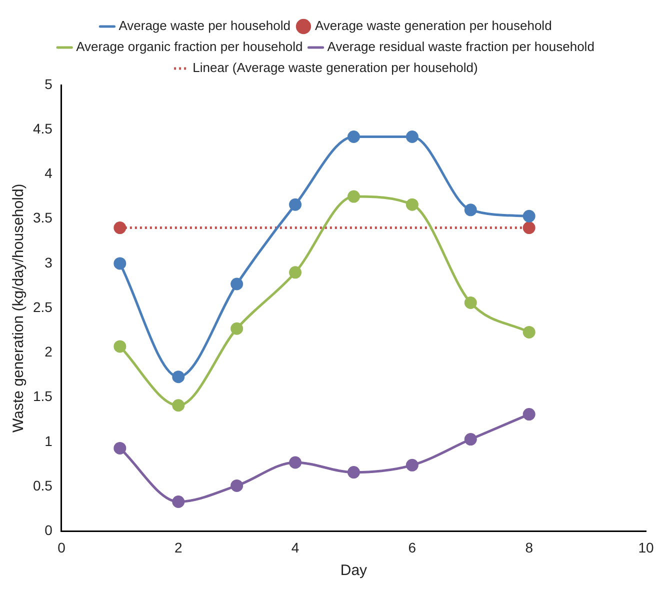  I want to click on x-tick-label: 2, so click(178, 547).